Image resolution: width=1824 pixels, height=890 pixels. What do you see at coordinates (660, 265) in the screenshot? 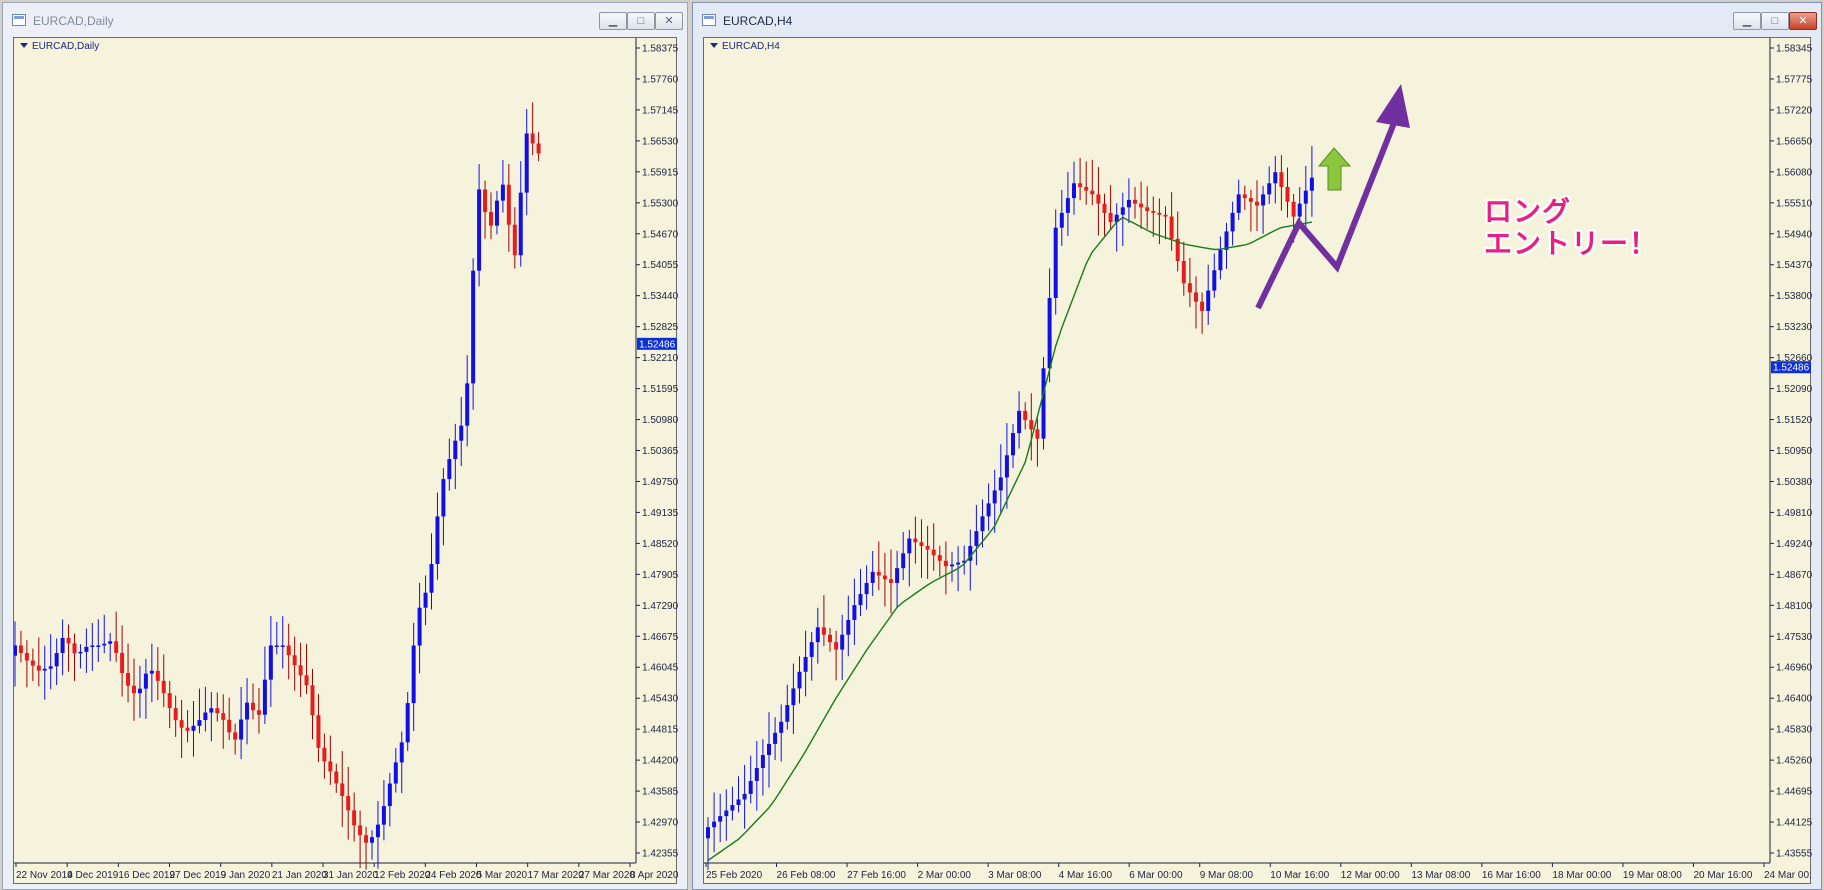
I see `price-tick-label: 1.54055` at bounding box center [660, 265].